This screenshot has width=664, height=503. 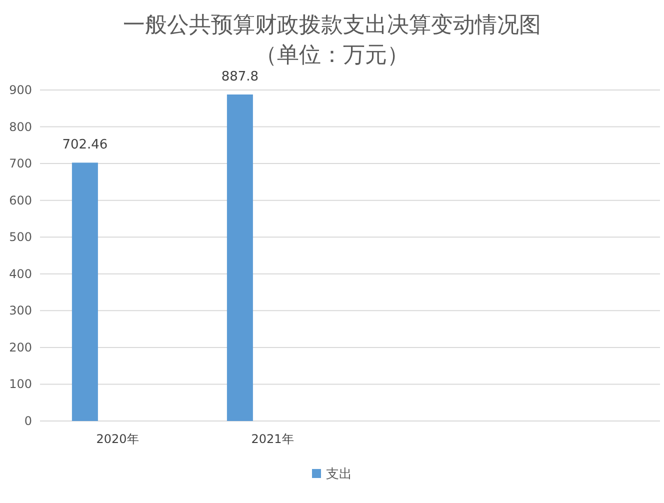 I want to click on data-label: 887.8, so click(x=240, y=76).